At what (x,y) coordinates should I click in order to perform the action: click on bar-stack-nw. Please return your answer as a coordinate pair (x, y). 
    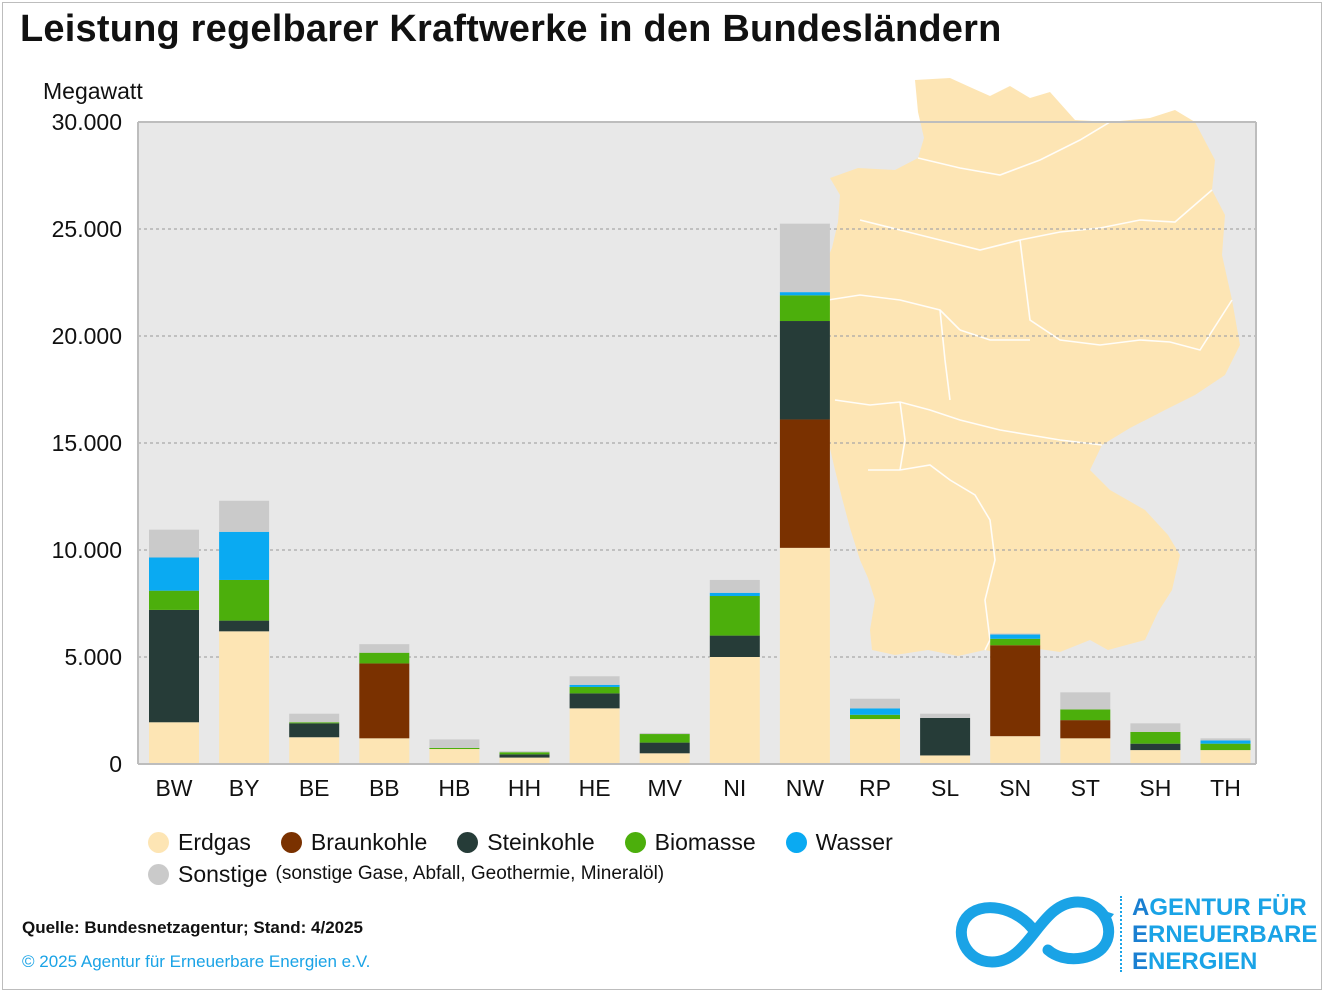
    Looking at the image, I should click on (804, 493).